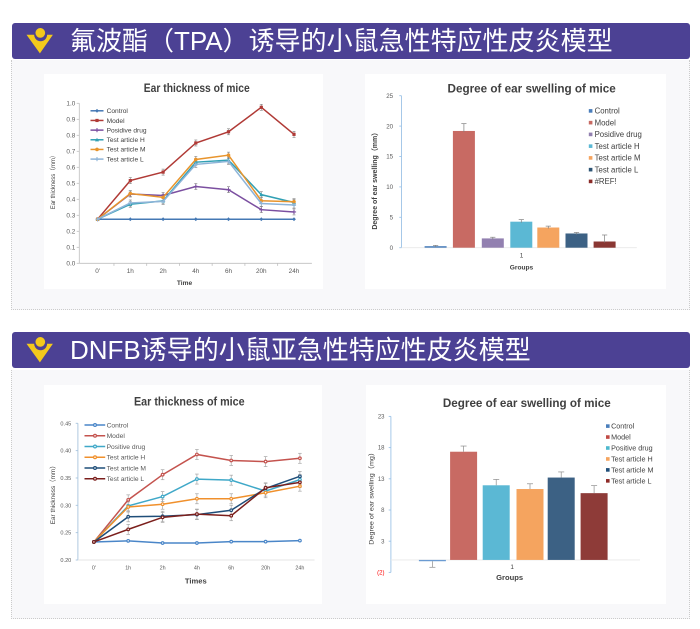  What do you see at coordinates (381, 449) in the screenshot?
I see `svg-text: 18` at bounding box center [381, 449].